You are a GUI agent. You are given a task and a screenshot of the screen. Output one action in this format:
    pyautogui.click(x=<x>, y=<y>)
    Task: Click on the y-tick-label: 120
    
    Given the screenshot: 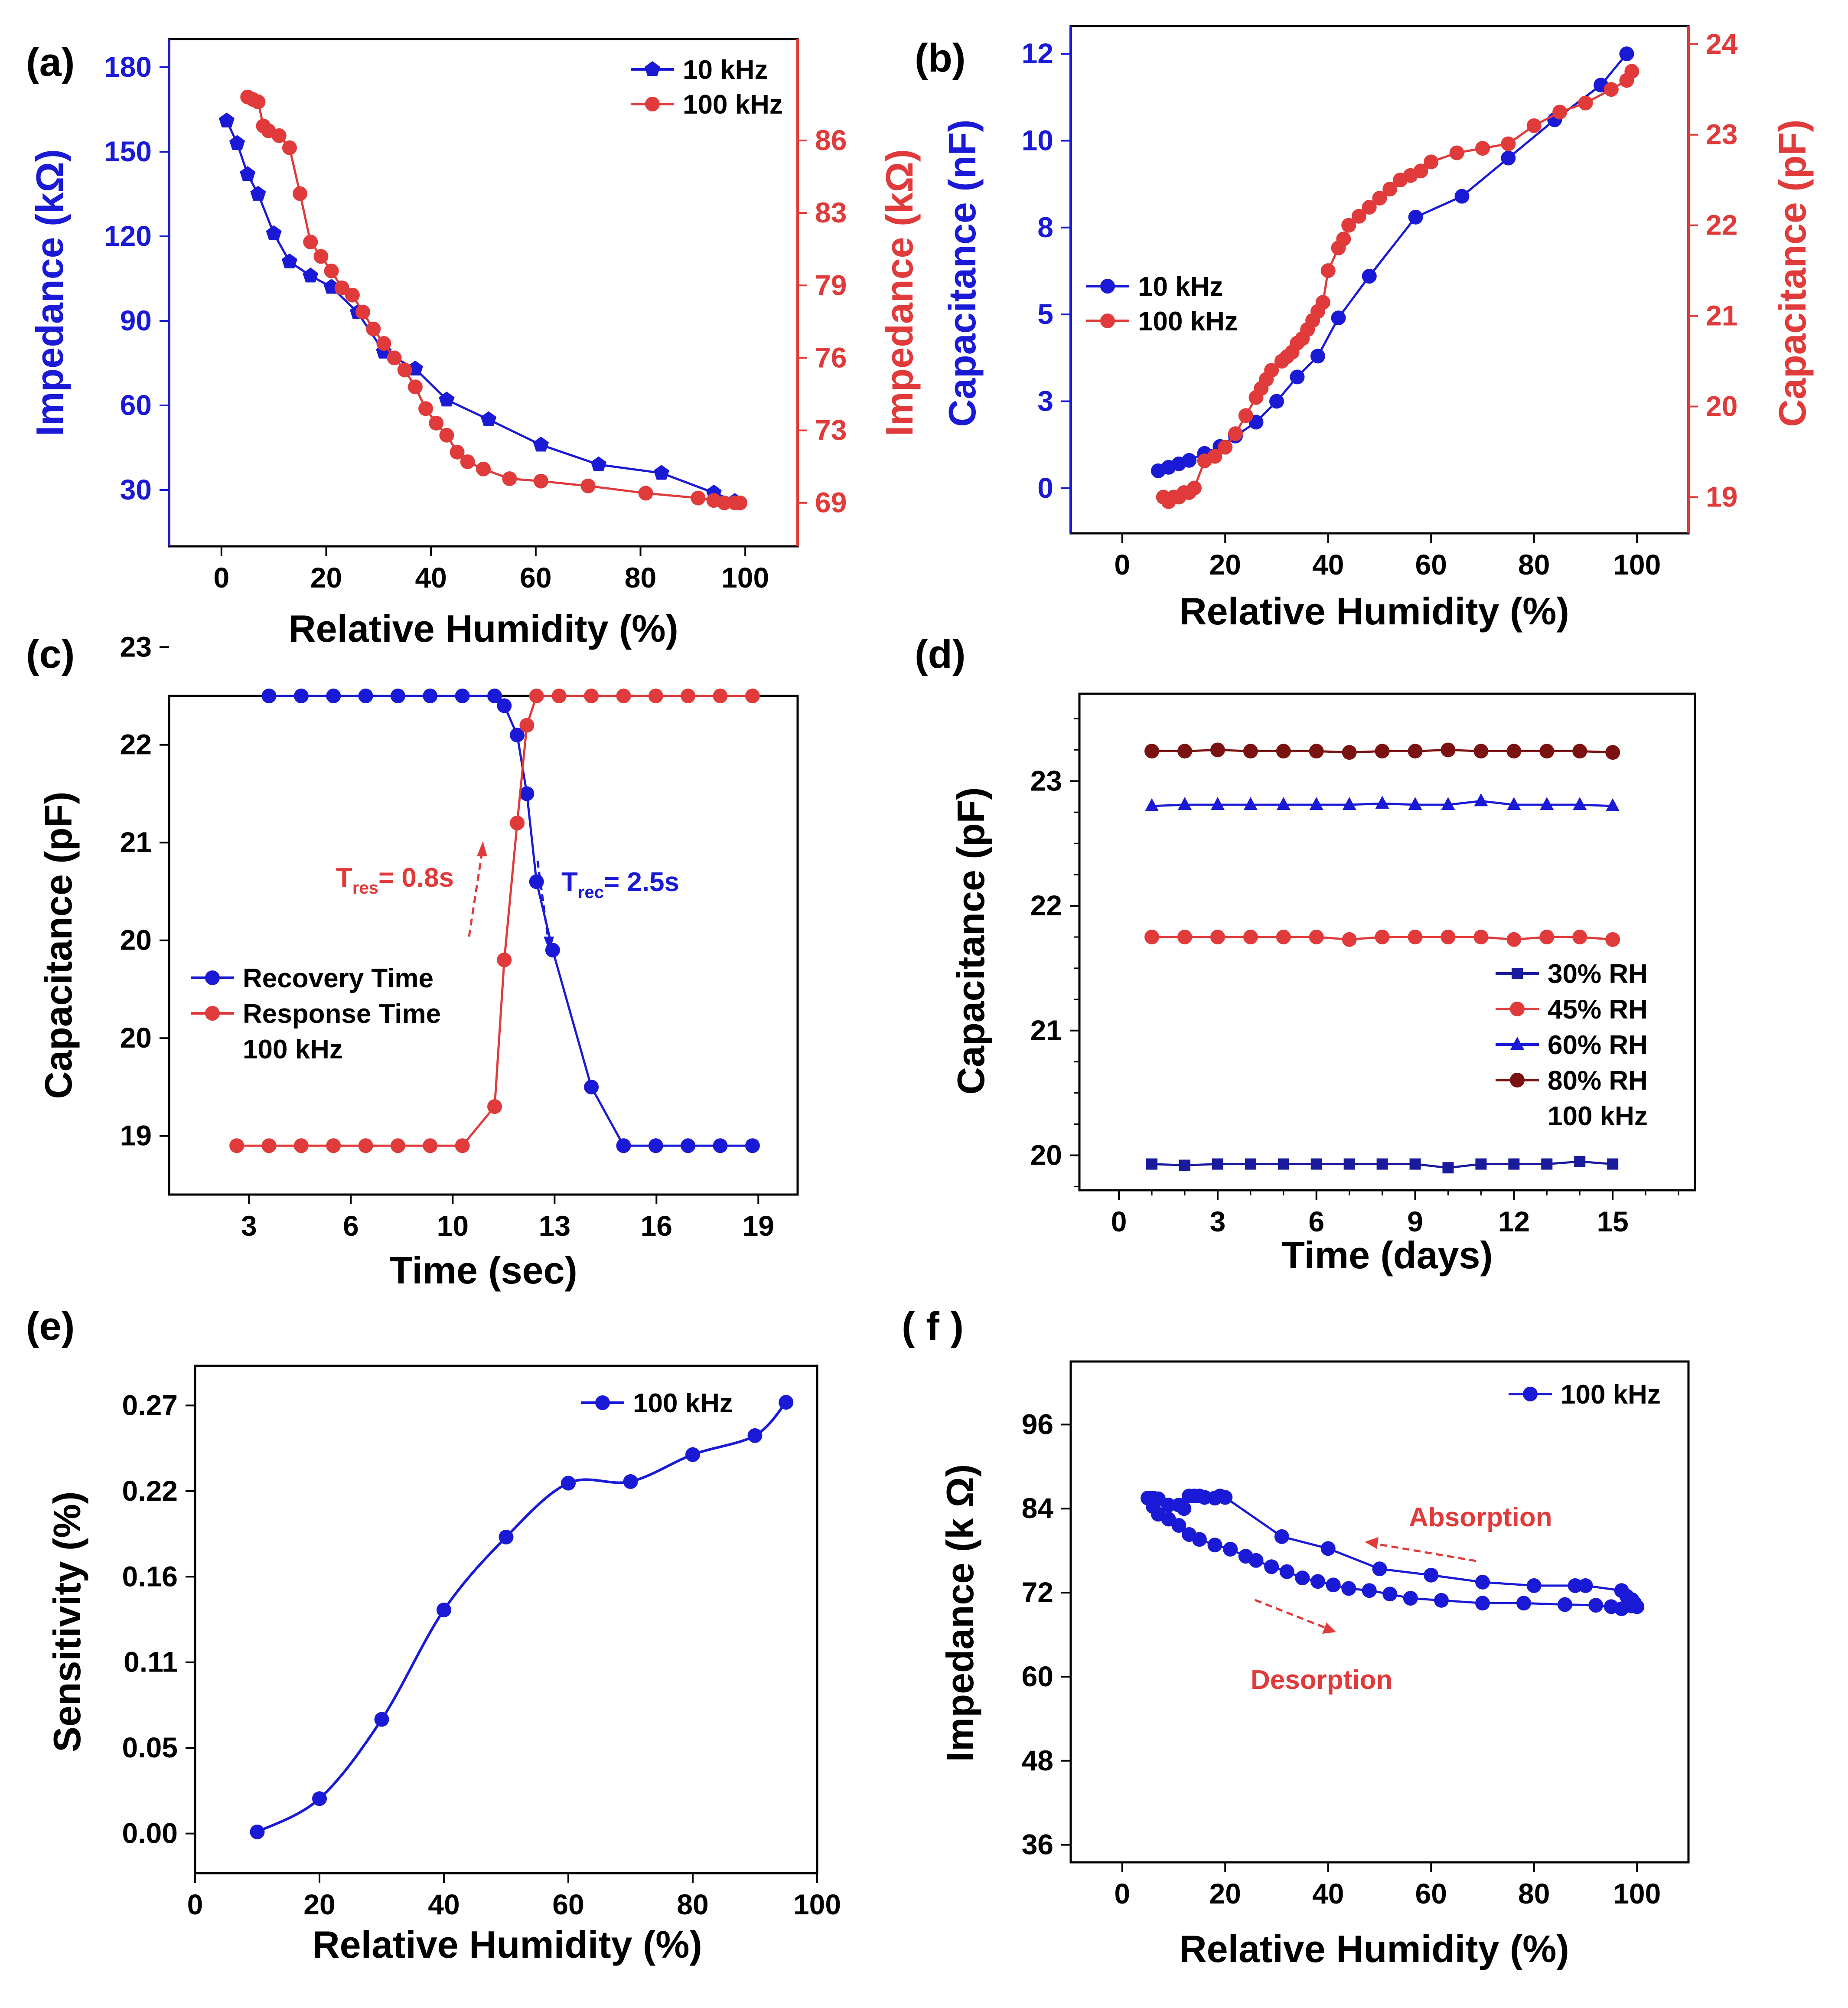 What is the action you would take?
    pyautogui.click(x=128, y=236)
    